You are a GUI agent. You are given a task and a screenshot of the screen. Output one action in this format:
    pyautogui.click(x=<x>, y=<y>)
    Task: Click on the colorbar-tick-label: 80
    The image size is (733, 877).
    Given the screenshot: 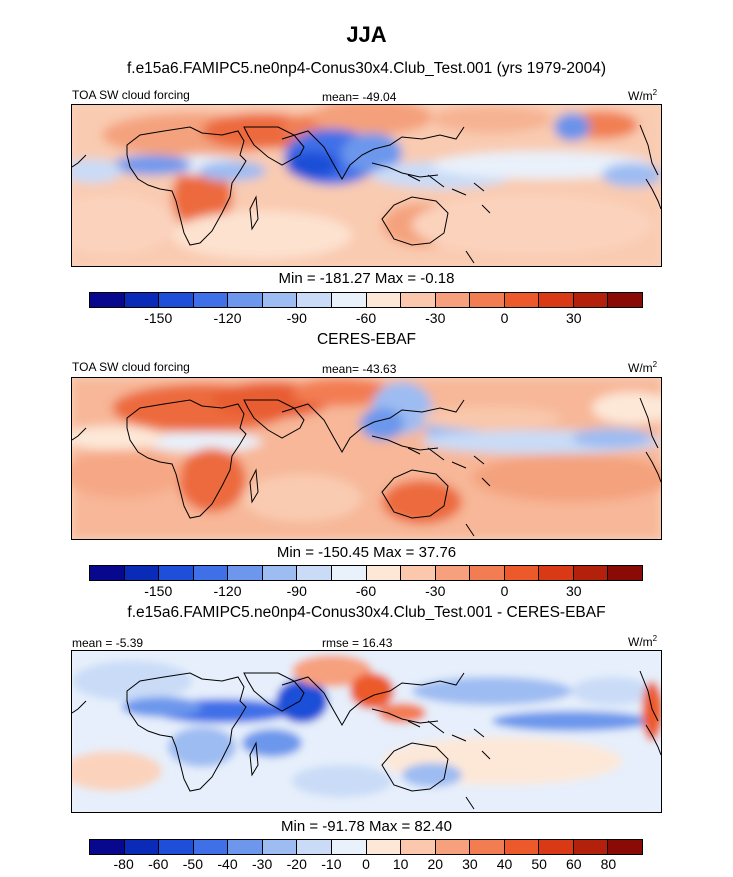 What is the action you would take?
    pyautogui.click(x=608, y=864)
    